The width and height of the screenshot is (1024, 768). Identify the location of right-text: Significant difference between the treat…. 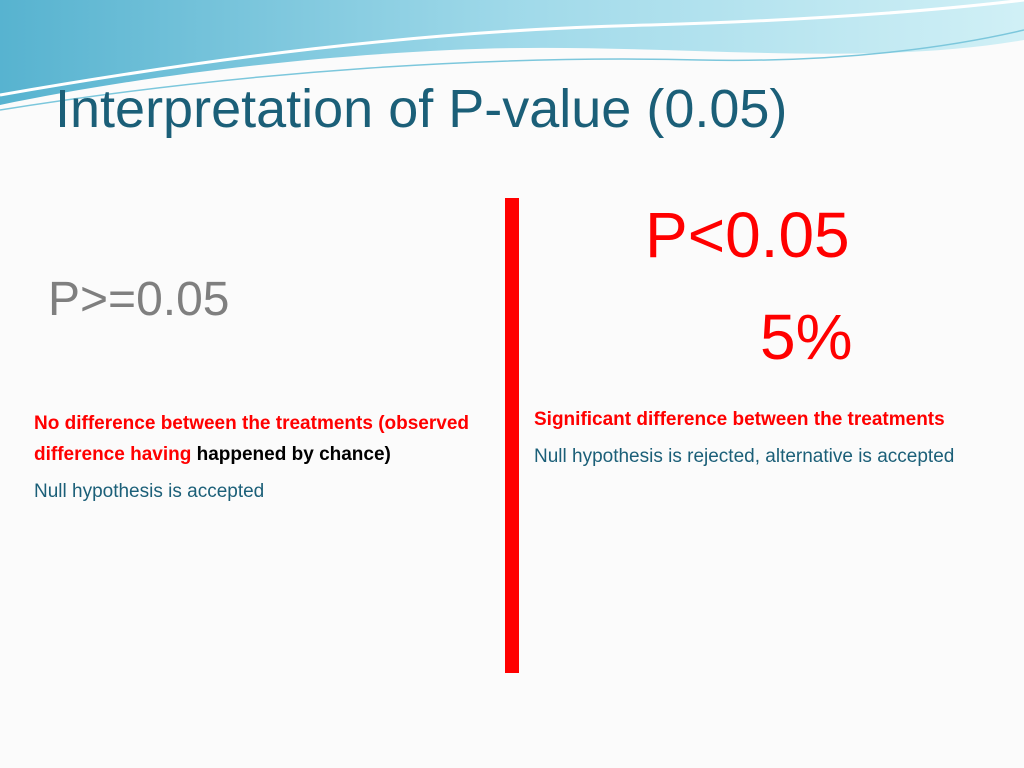
(754, 438).